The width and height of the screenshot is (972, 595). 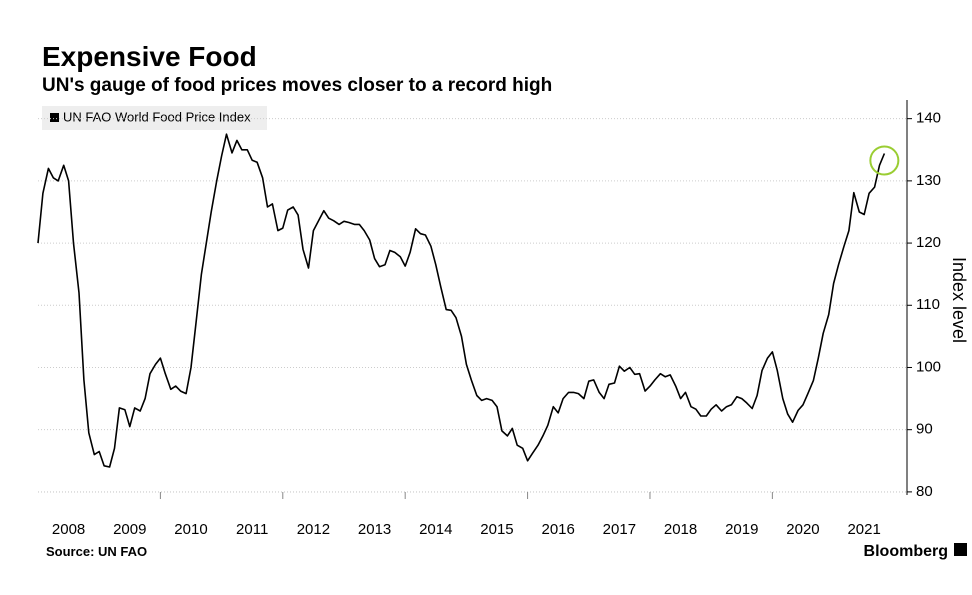 I want to click on legend-label: UN FAO World Food Price Index, so click(x=157, y=116).